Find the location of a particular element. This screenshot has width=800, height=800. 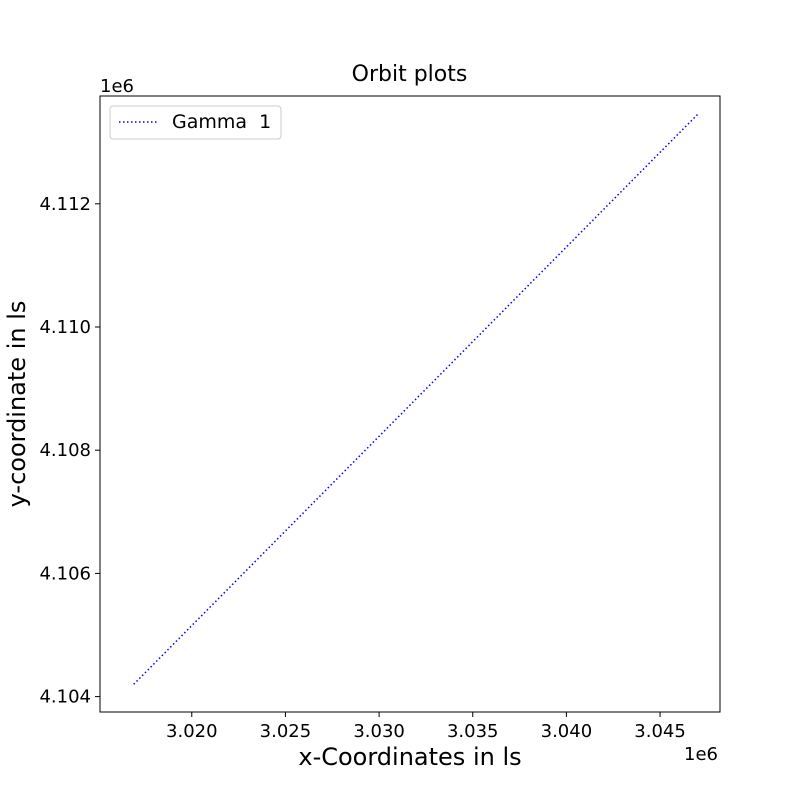

x-tick-label: 3.020 is located at coordinates (192, 731).